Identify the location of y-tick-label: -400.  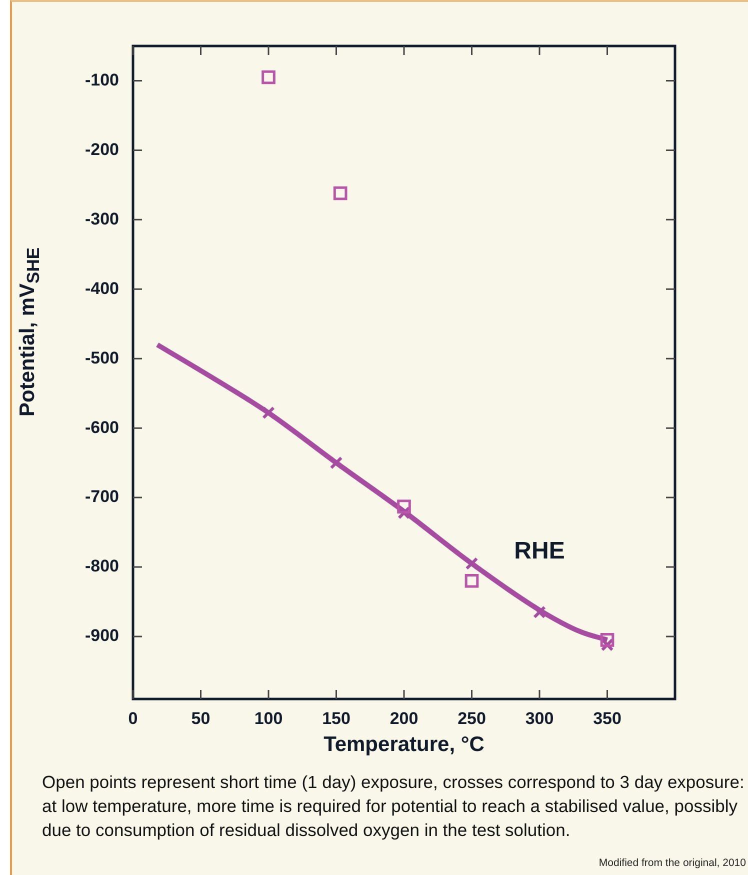
(101, 288).